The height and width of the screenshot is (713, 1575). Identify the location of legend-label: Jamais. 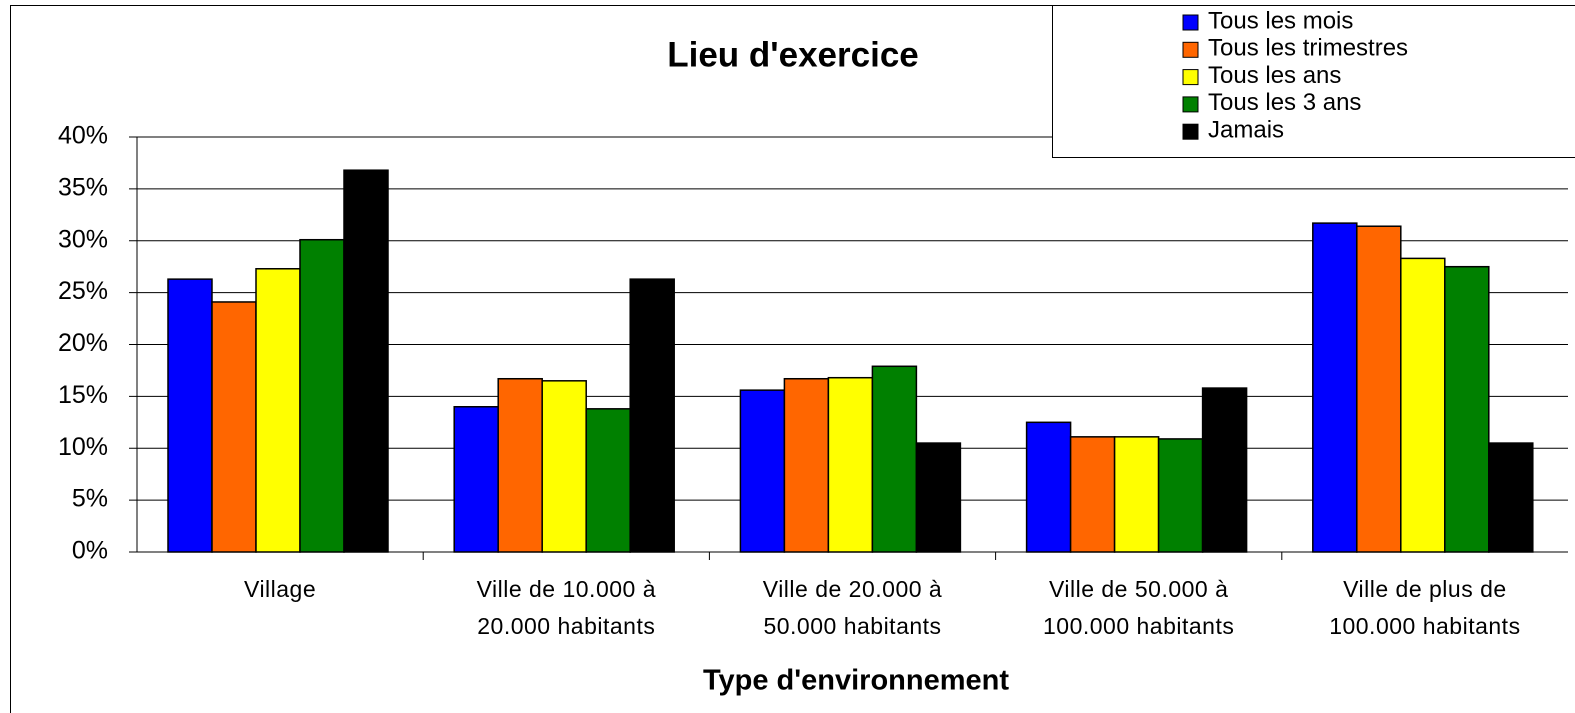
(1246, 130).